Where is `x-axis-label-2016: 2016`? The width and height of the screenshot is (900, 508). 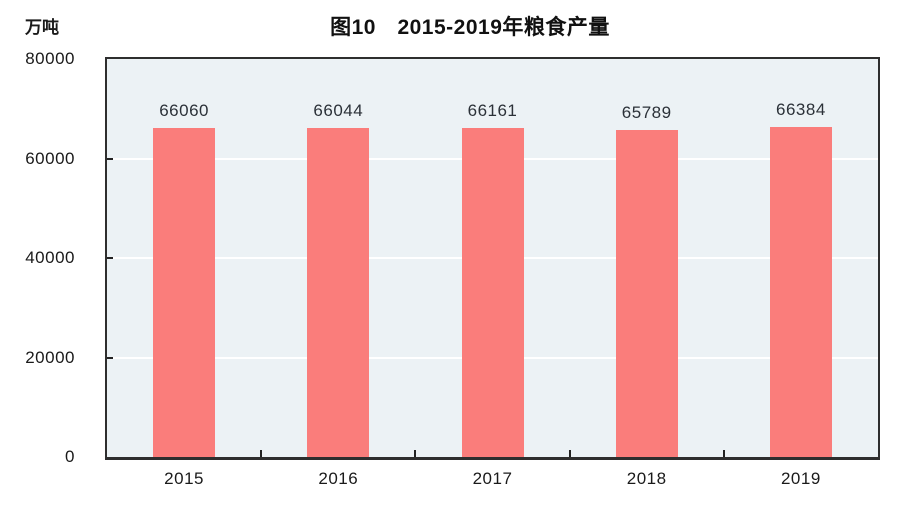
x-axis-label-2016: 2016 is located at coordinates (338, 478).